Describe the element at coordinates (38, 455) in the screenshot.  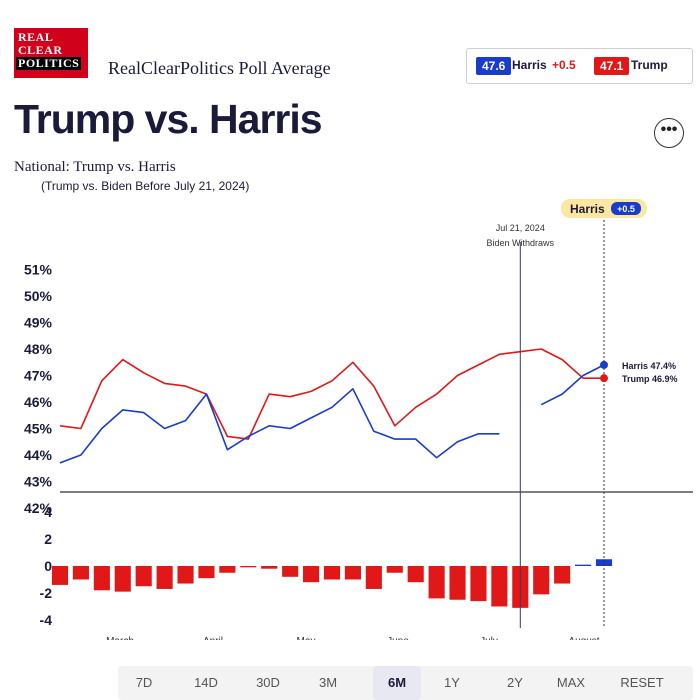
I see `y-tick-label: 44%` at that location.